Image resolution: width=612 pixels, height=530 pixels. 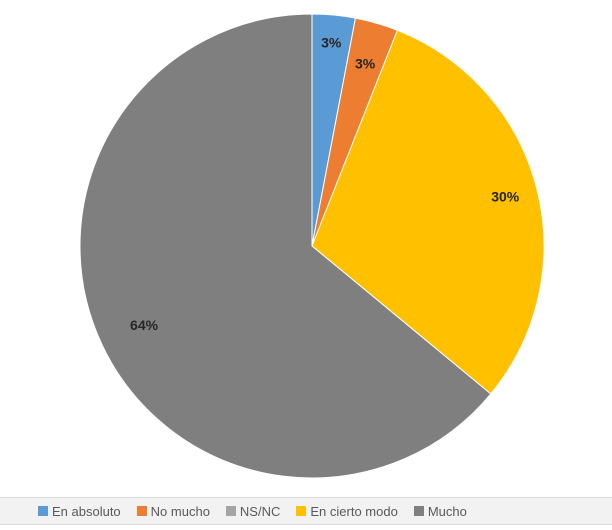 What do you see at coordinates (331, 43) in the screenshot?
I see `slice-data-label-0: 3%` at bounding box center [331, 43].